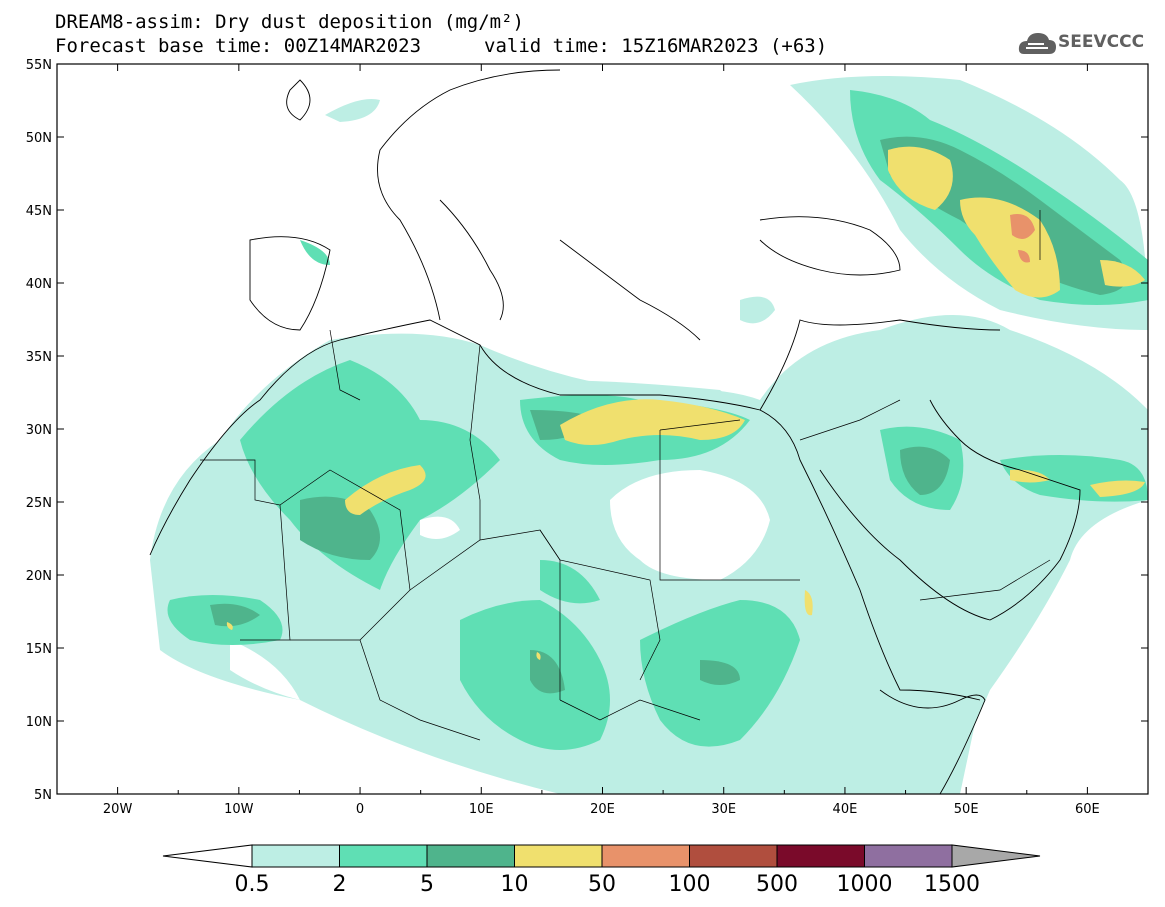 The image size is (1165, 907). I want to click on logo-text: SEEVCCC, so click(1101, 42).